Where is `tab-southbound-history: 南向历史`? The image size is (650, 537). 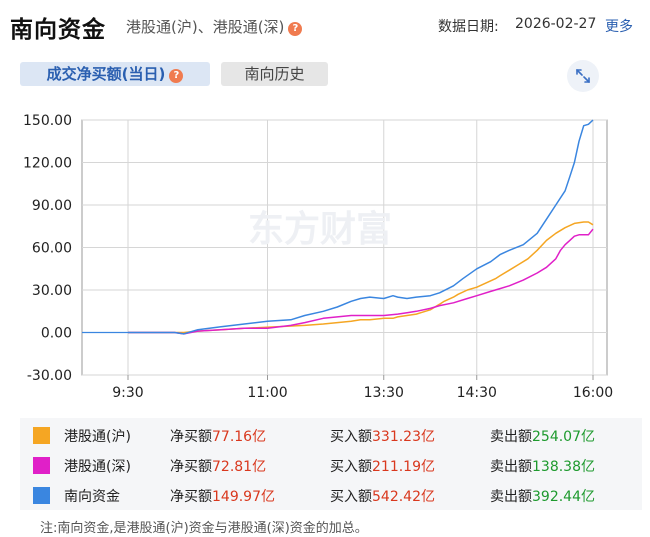 tab-southbound-history: 南向历史 is located at coordinates (274, 74).